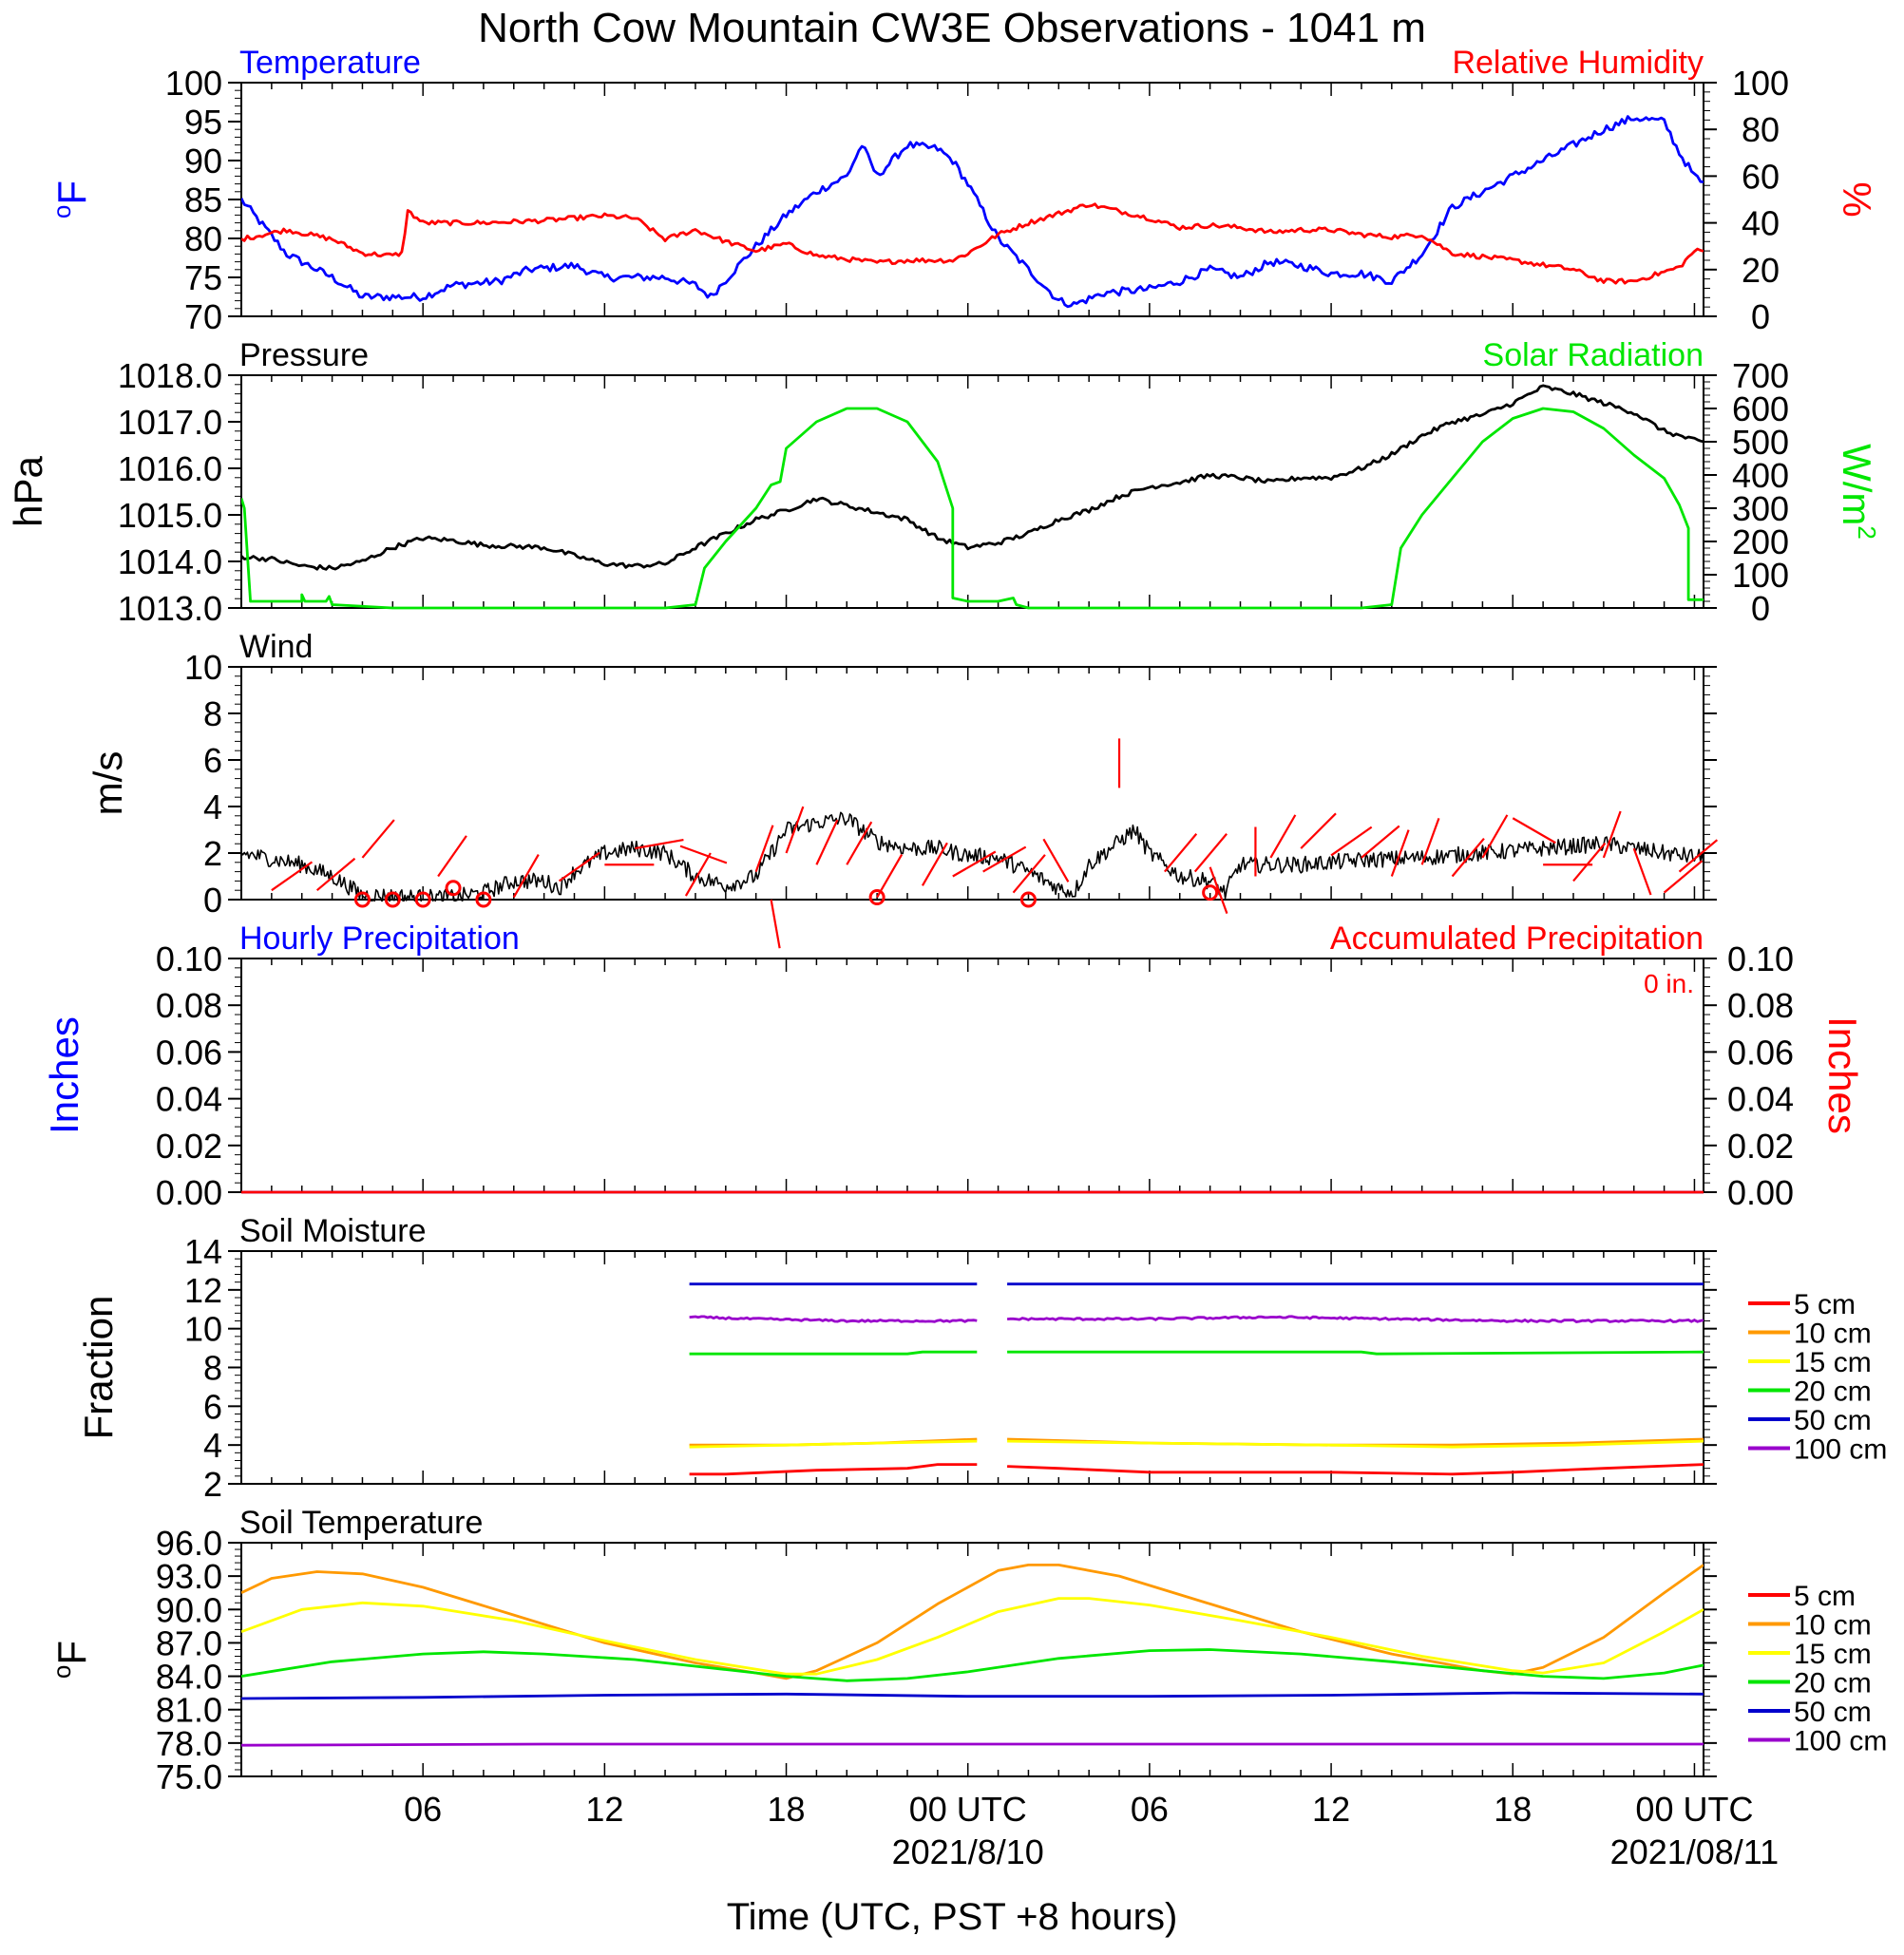 This screenshot has height=1955, width=1904. I want to click on y-right-tick-label: 40, so click(1761, 223).